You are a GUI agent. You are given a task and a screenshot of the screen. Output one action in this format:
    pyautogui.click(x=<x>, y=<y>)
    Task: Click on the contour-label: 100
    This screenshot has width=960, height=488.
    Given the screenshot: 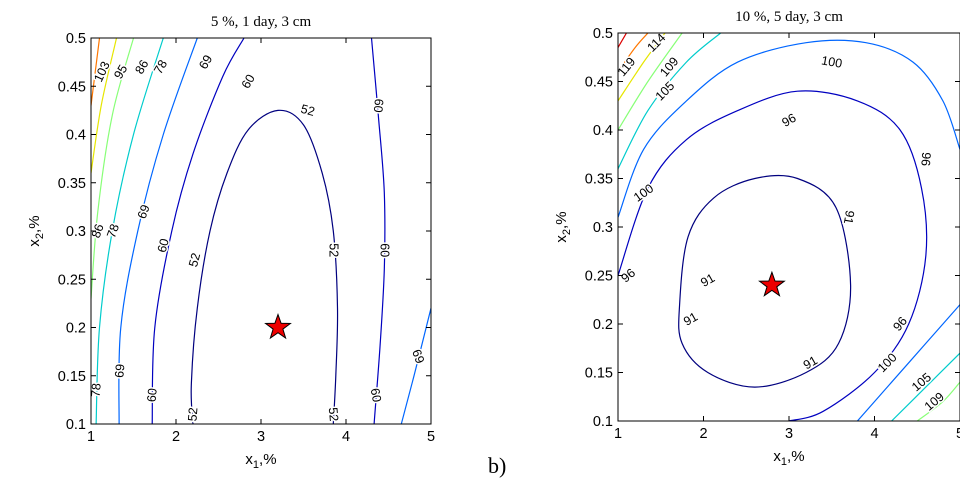 What is the action you would take?
    pyautogui.click(x=831, y=61)
    